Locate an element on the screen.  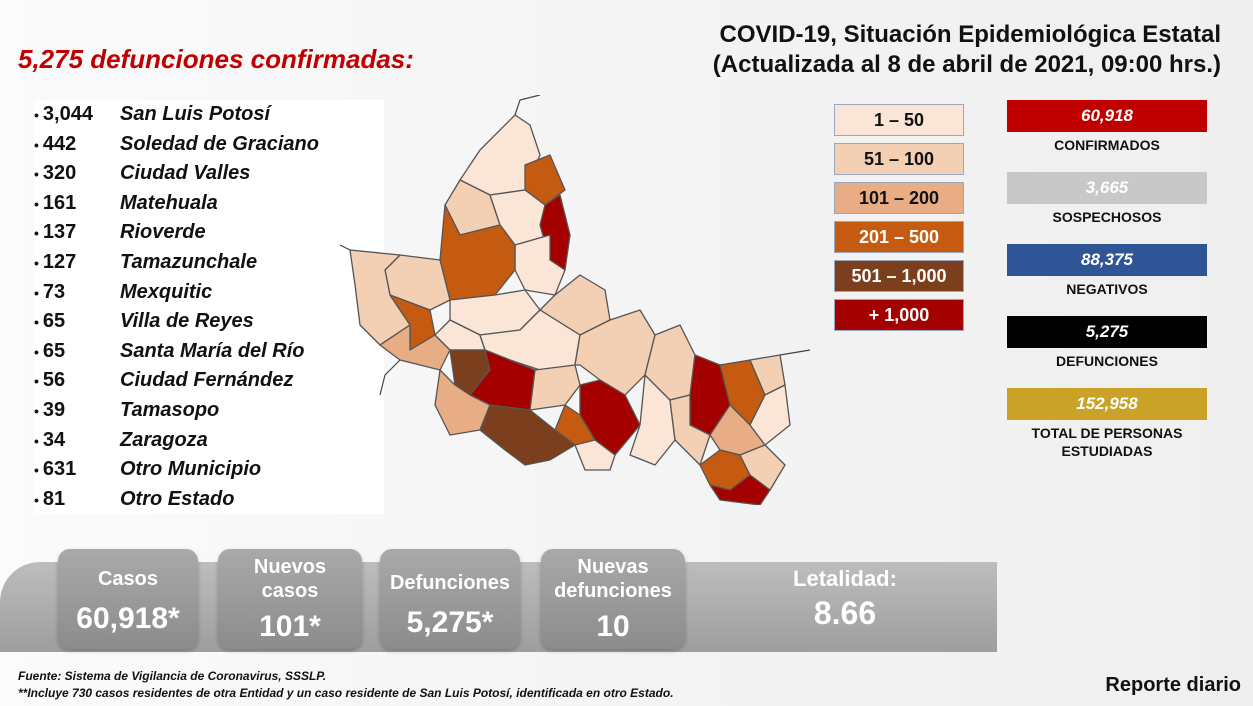
stat-label: DEFUNCIONES is located at coordinates (1107, 361).